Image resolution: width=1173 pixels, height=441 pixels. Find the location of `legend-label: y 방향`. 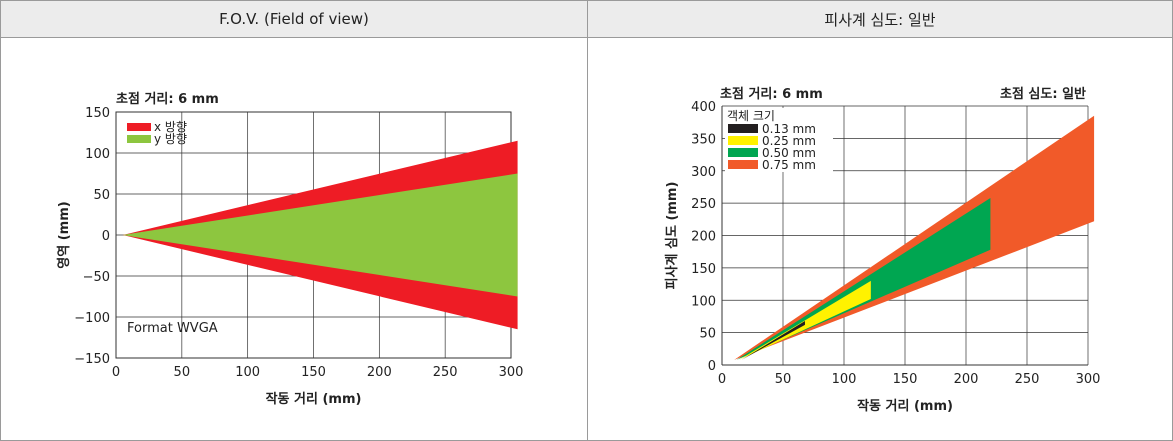

legend-label: y 방향 is located at coordinates (170, 139).